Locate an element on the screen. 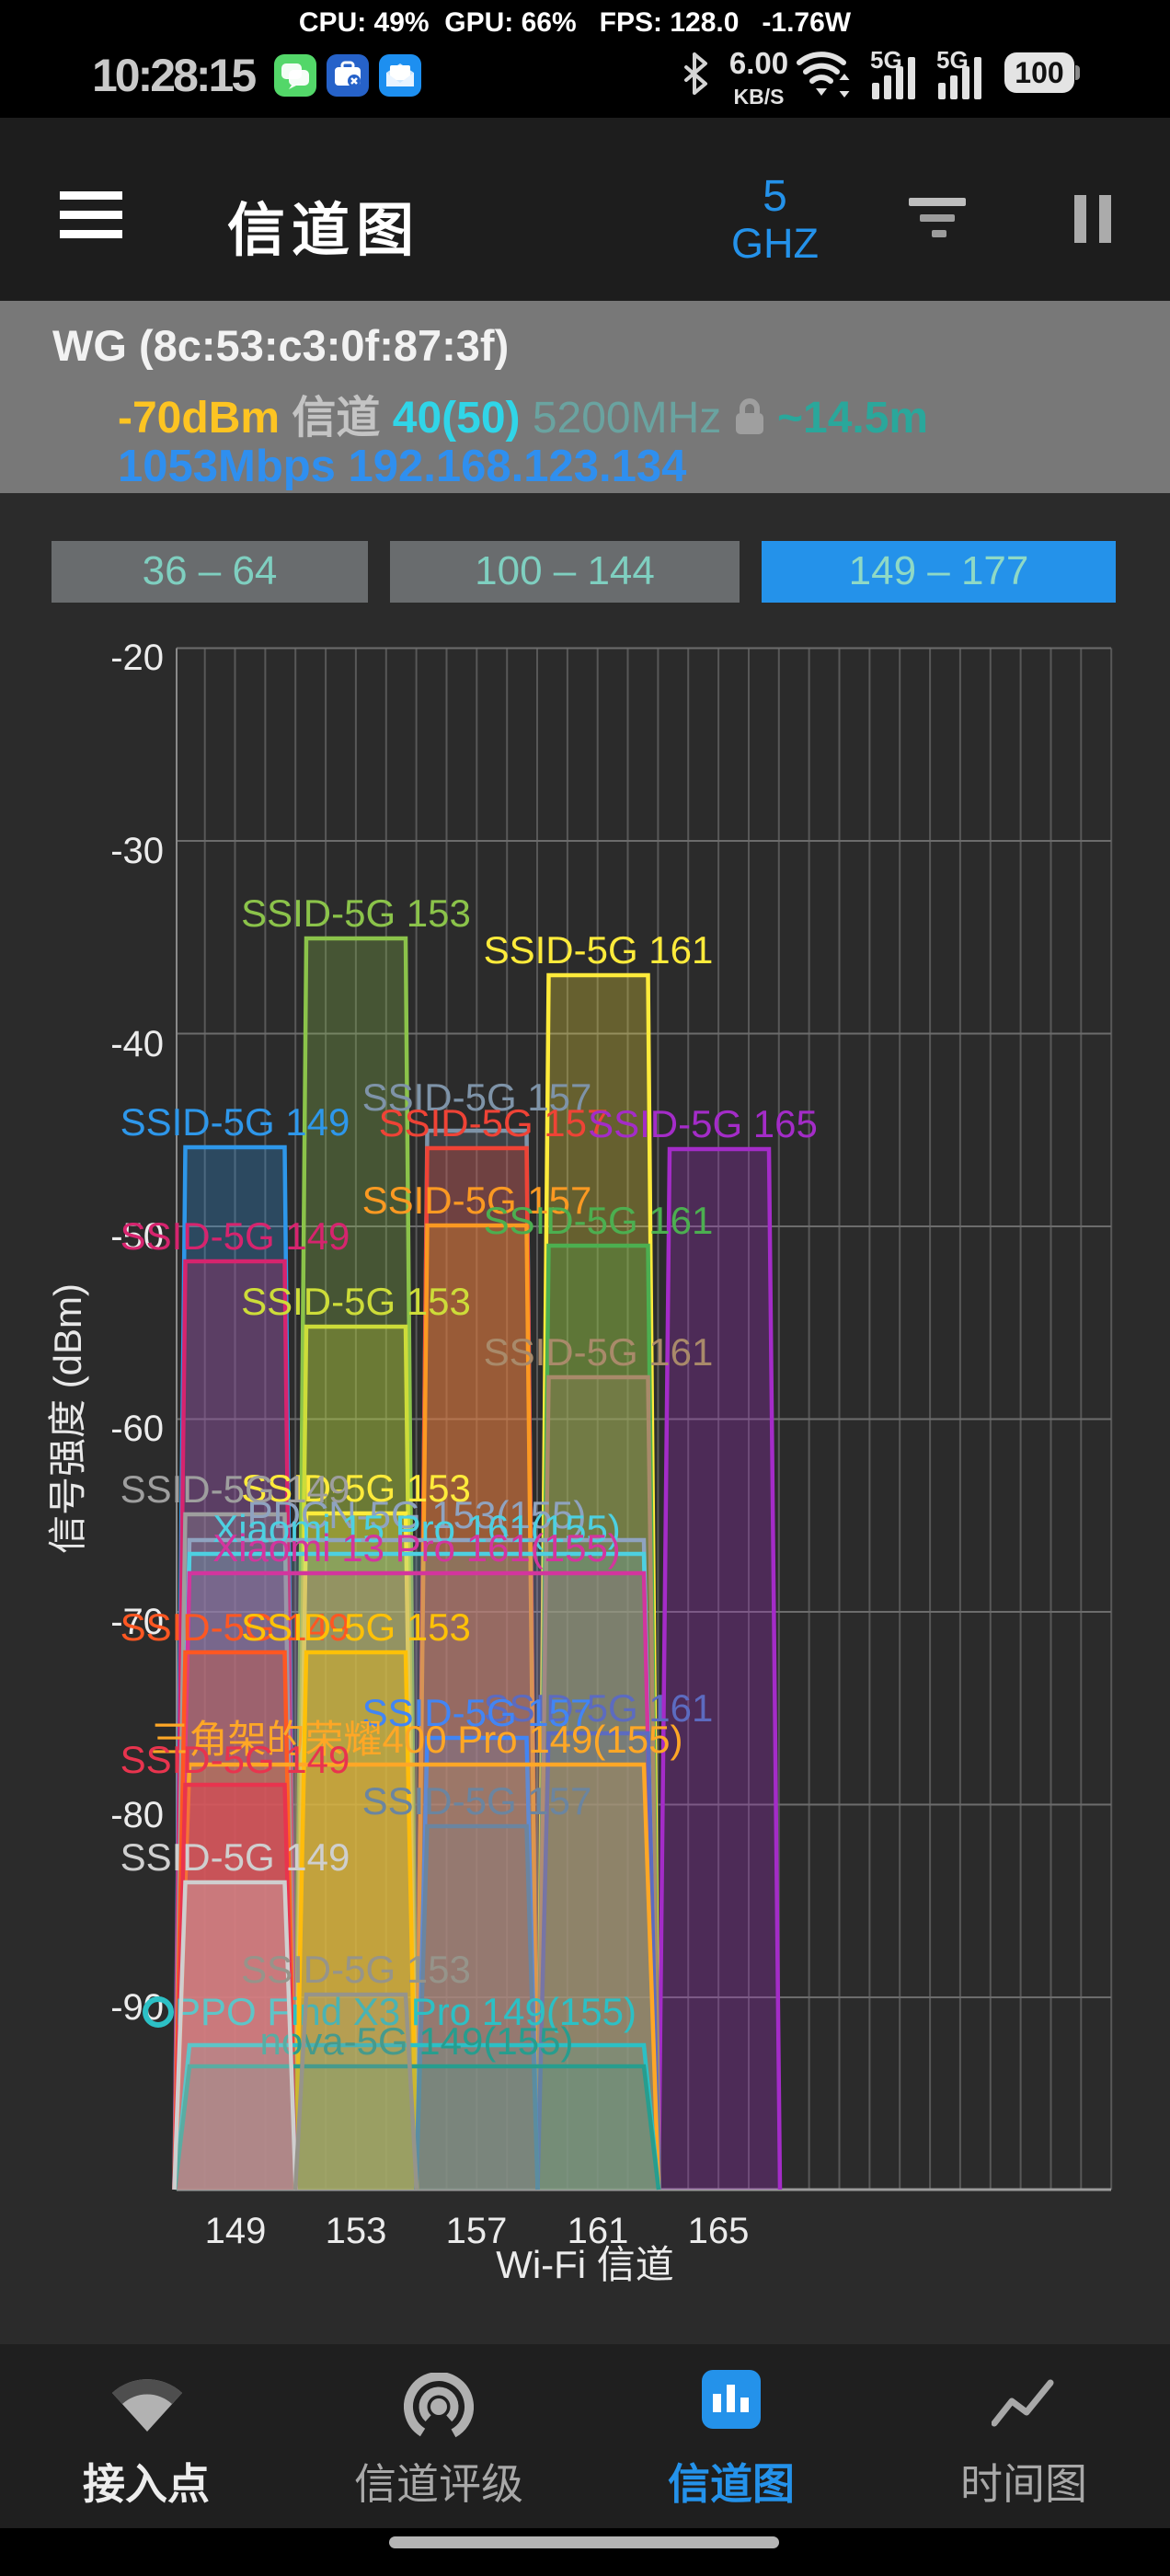 Image resolution: width=1170 pixels, height=2576 pixels. svg-text: PDCN-5G 153(155) is located at coordinates (417, 1514).